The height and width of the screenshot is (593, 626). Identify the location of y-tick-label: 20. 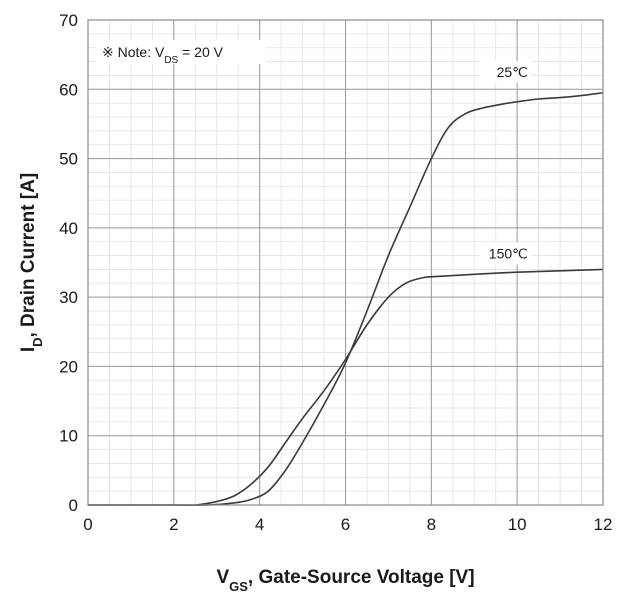
(68, 366).